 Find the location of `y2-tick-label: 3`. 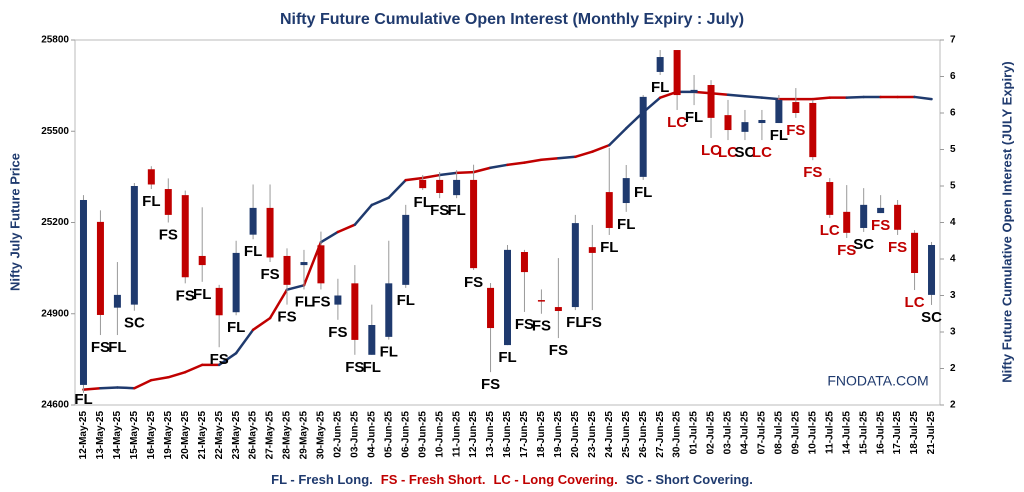

y2-tick-label: 3 is located at coordinates (953, 295).